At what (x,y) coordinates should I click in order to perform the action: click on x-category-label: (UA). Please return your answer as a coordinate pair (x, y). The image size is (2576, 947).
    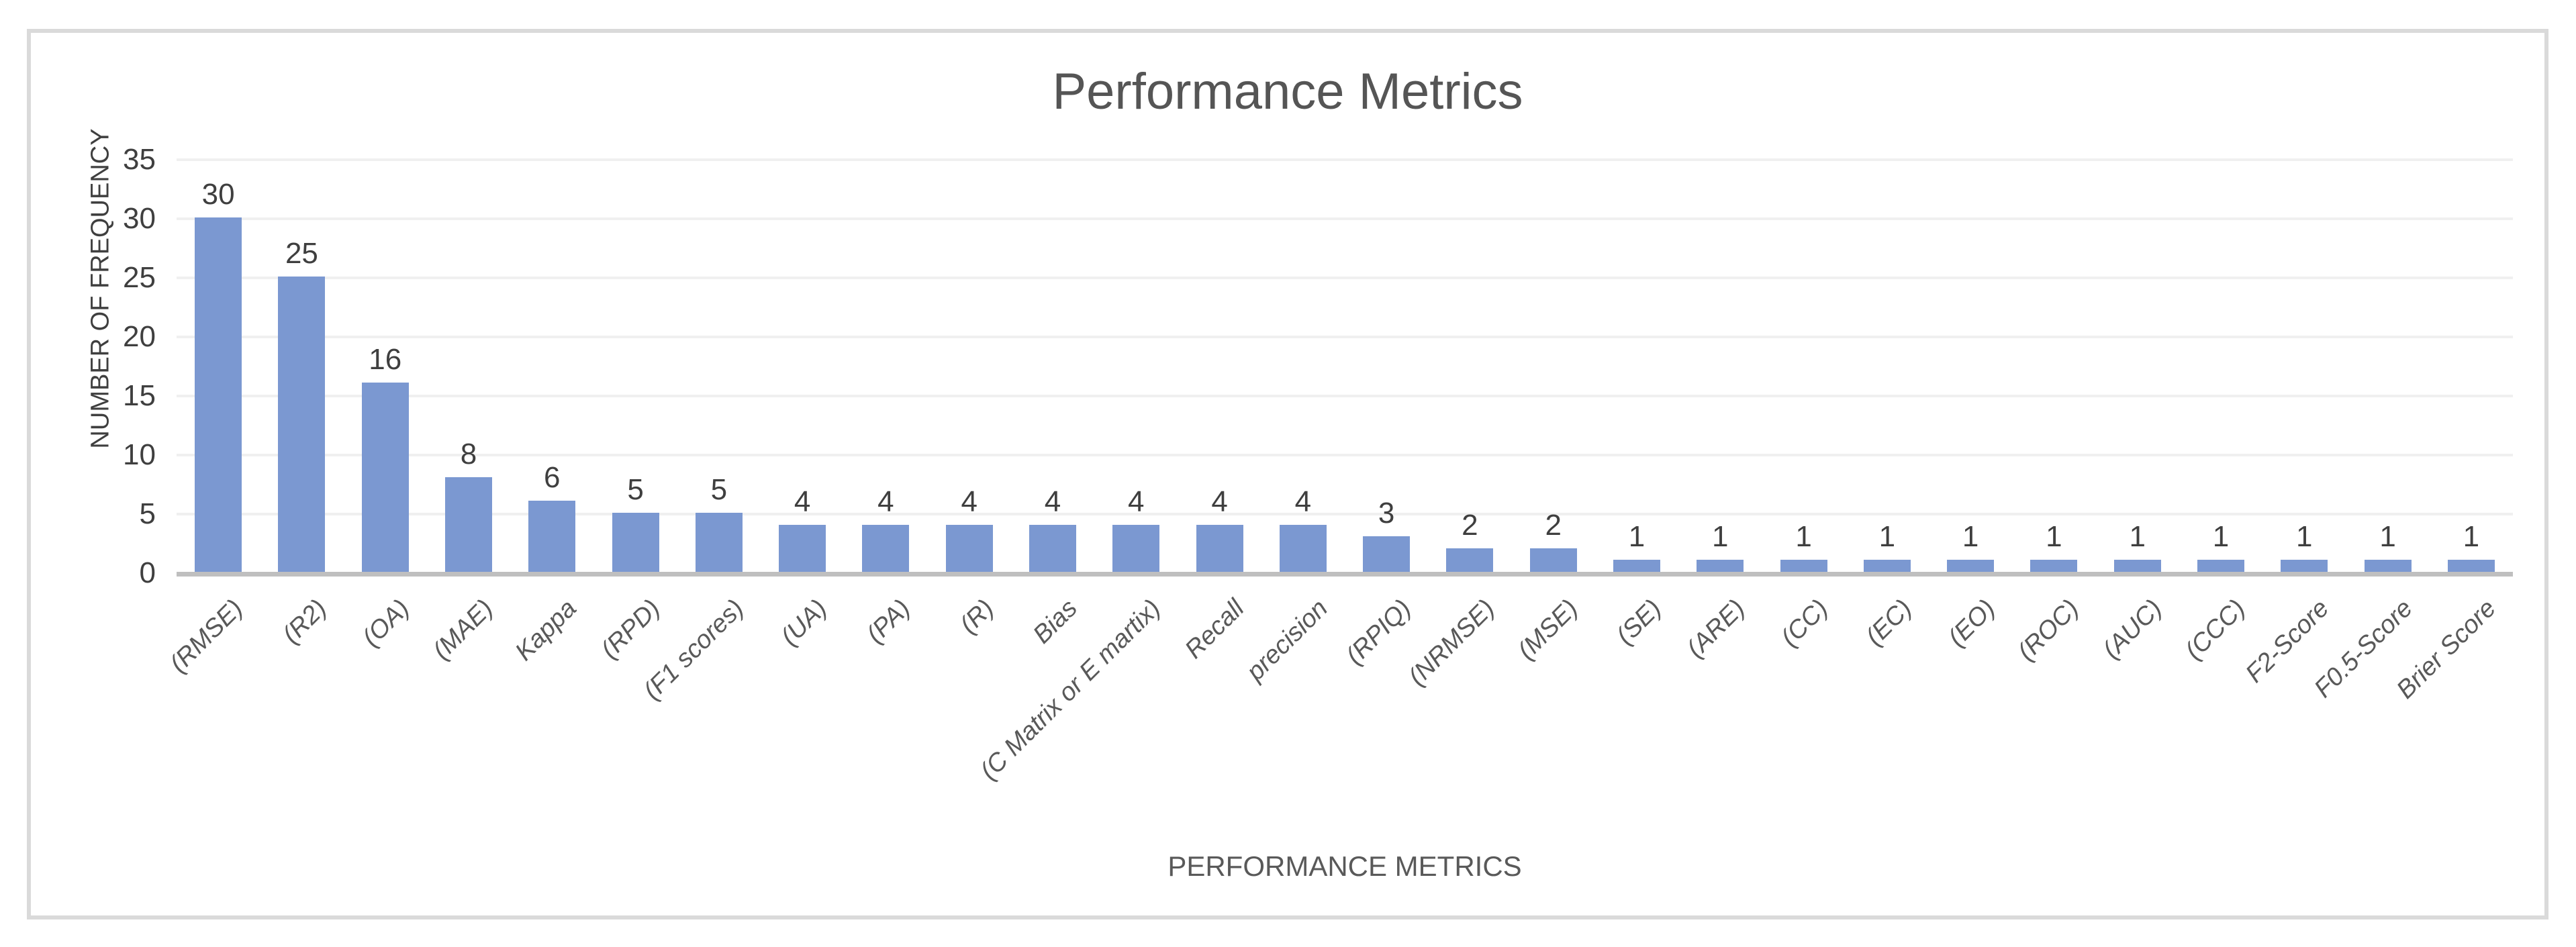
    Looking at the image, I should click on (804, 623).